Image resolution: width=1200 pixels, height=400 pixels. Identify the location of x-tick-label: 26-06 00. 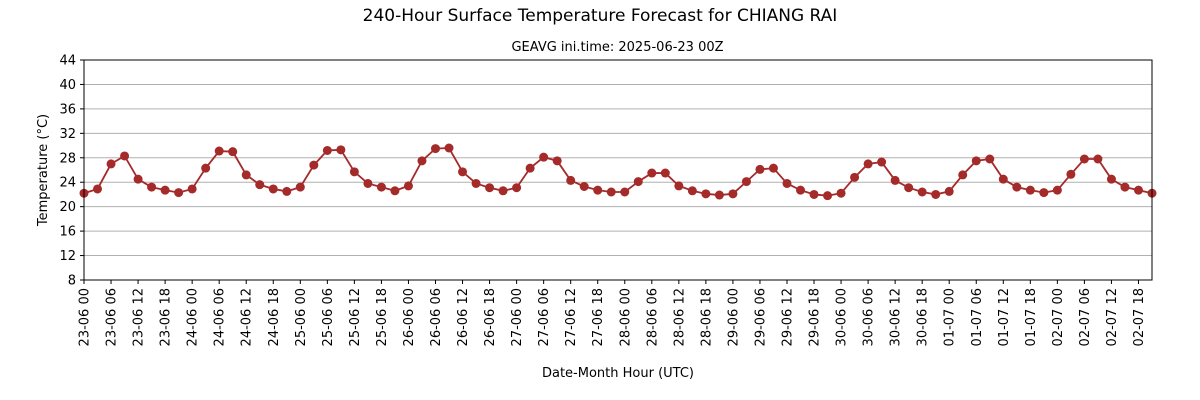
(409, 317).